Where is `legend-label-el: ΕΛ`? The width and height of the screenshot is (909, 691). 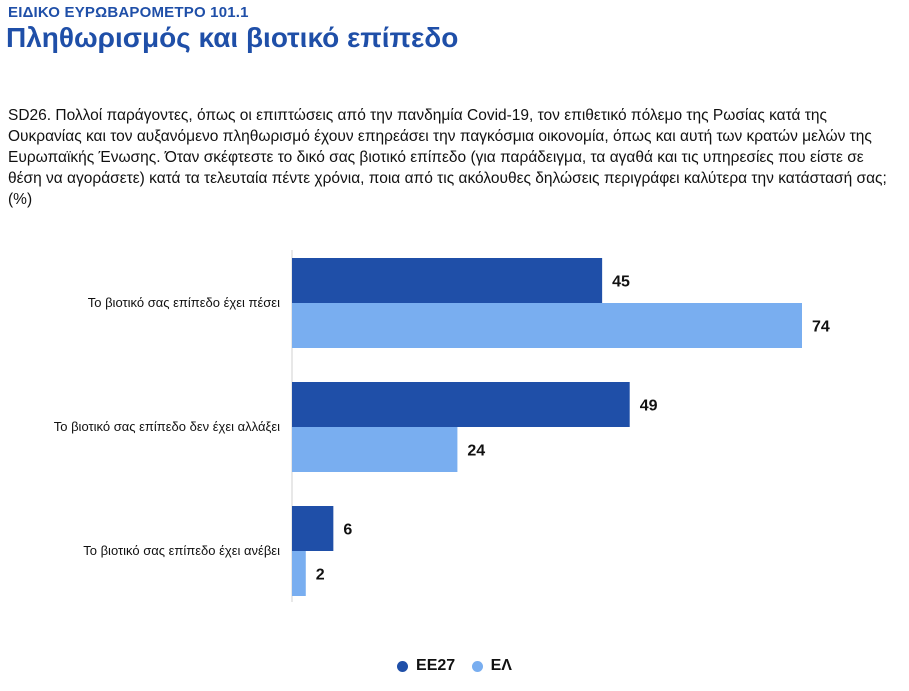
legend-label-el: ΕΛ is located at coordinates (501, 665).